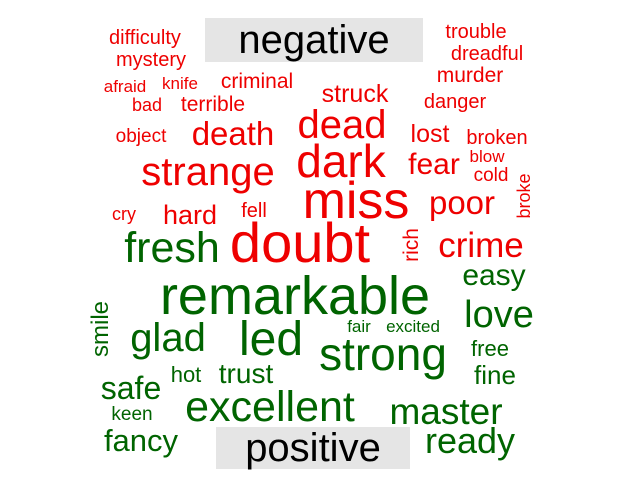 The image size is (629, 490). I want to click on word-positive-fair: fair, so click(359, 326).